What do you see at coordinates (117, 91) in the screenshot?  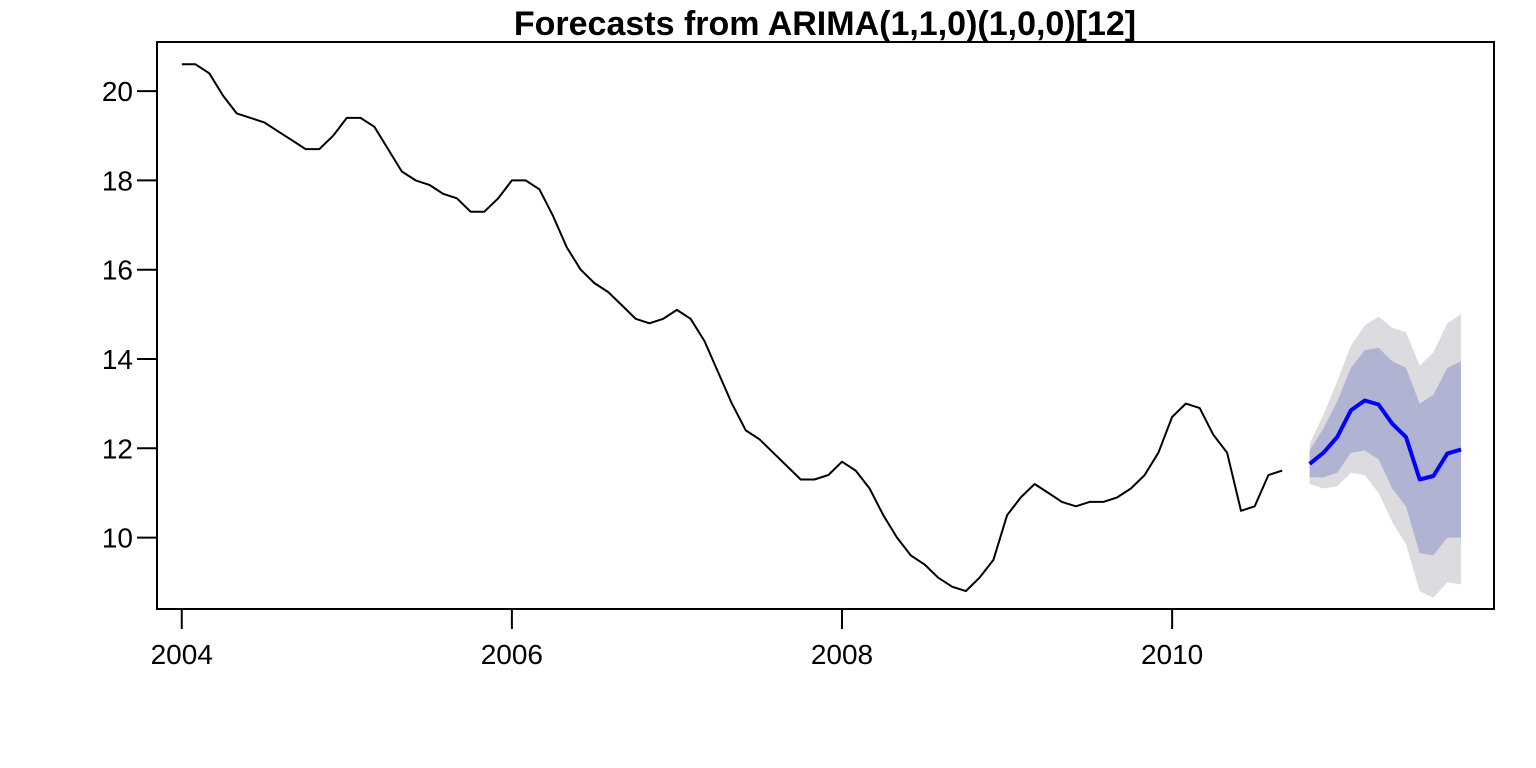 I see `y-tick-label: 20` at bounding box center [117, 91].